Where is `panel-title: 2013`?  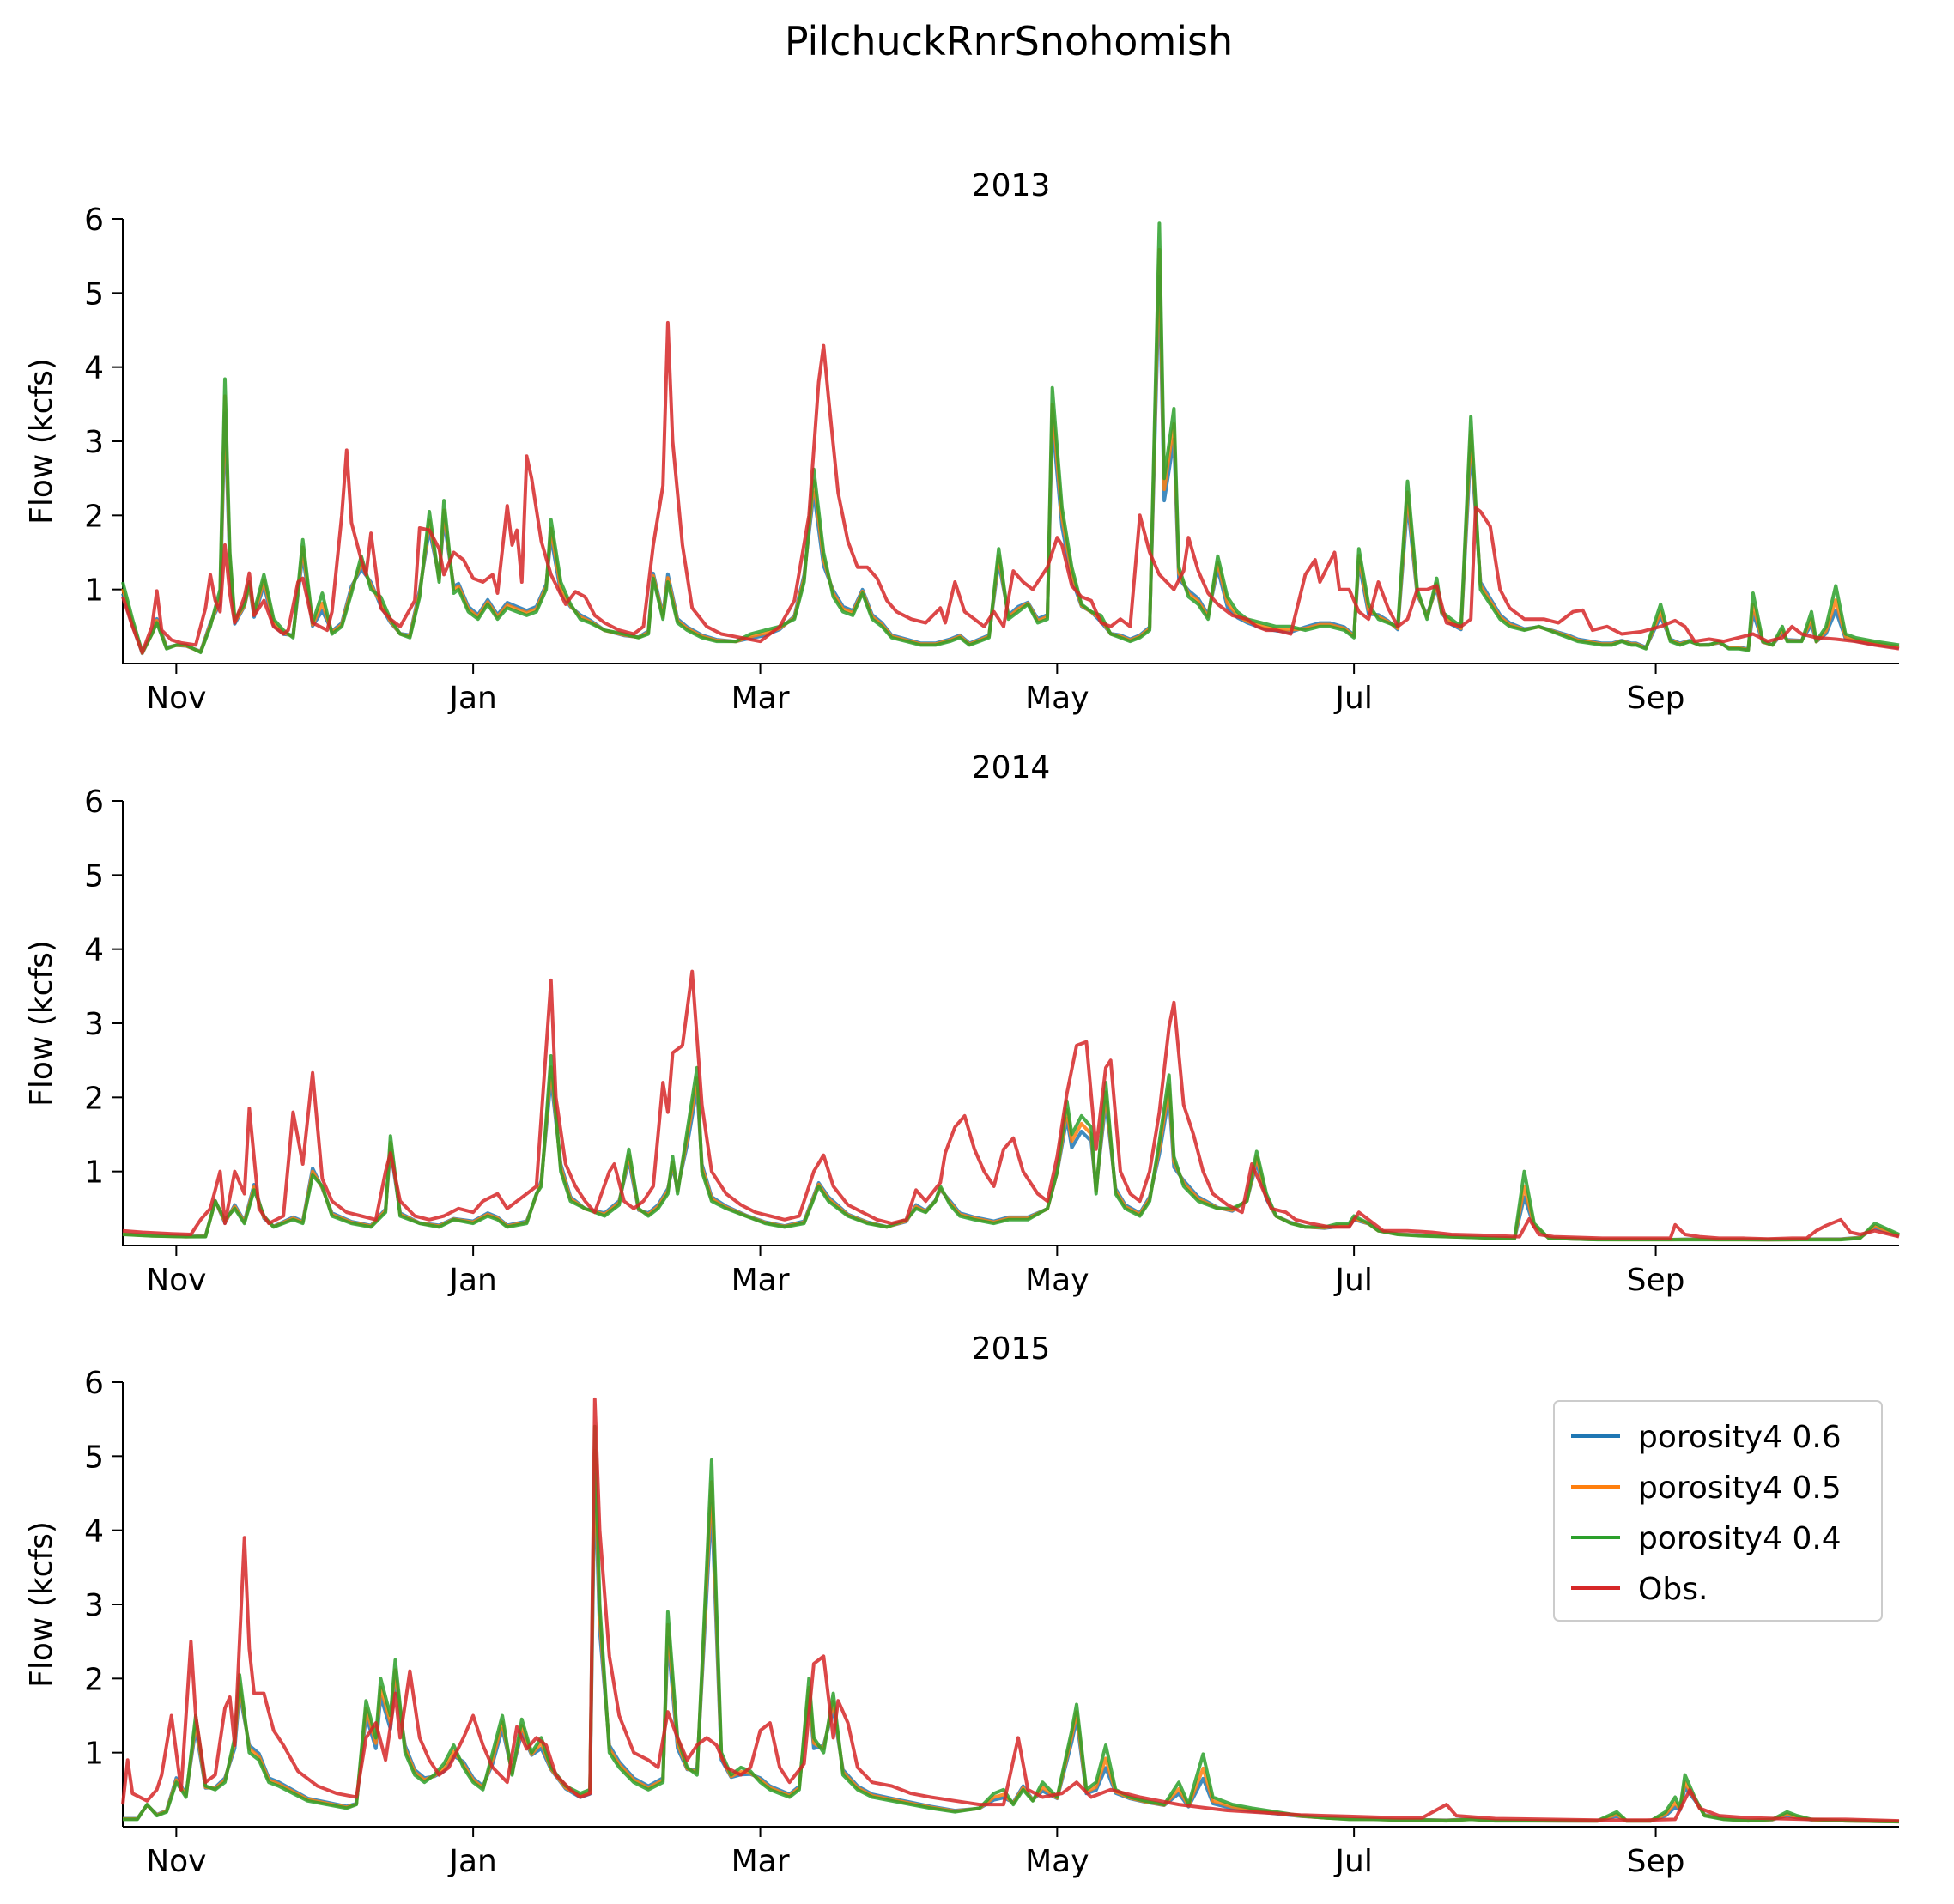
panel-title: 2013 is located at coordinates (1011, 185).